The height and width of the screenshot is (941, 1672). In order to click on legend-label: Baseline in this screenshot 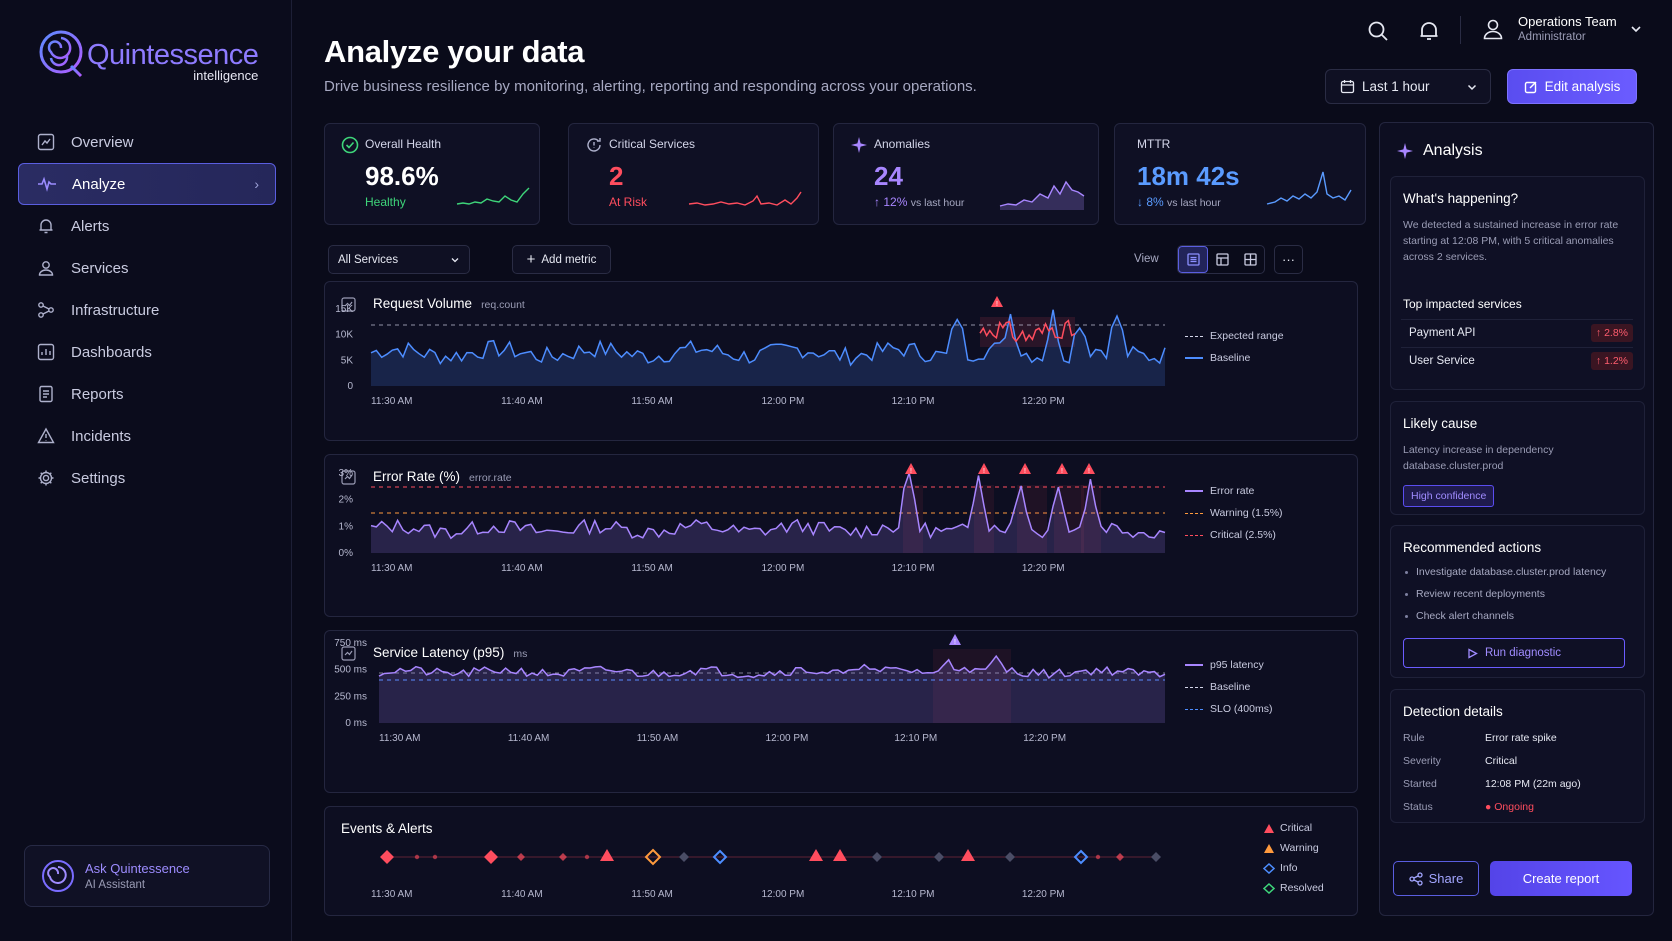, I will do `click(1230, 358)`.